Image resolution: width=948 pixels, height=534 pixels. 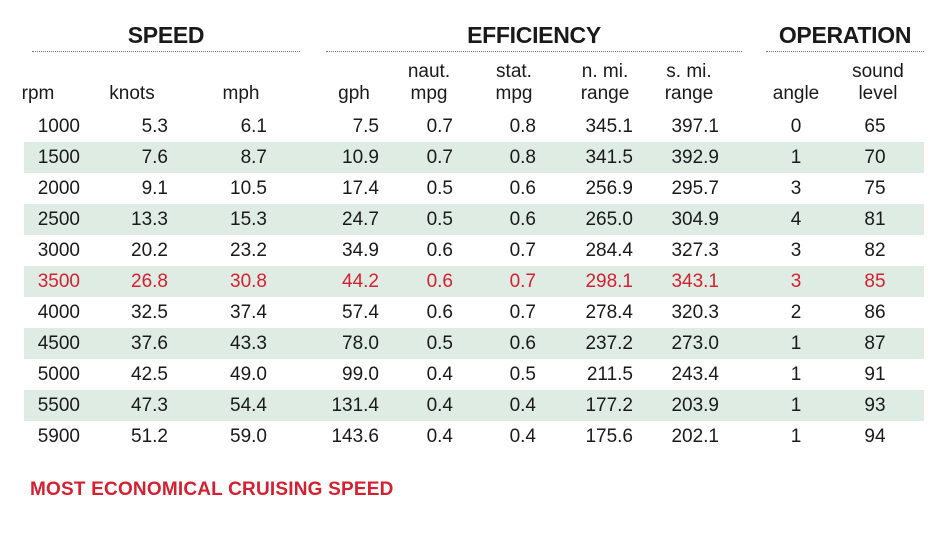 What do you see at coordinates (58, 436) in the screenshot?
I see `cell-rpm: 5900` at bounding box center [58, 436].